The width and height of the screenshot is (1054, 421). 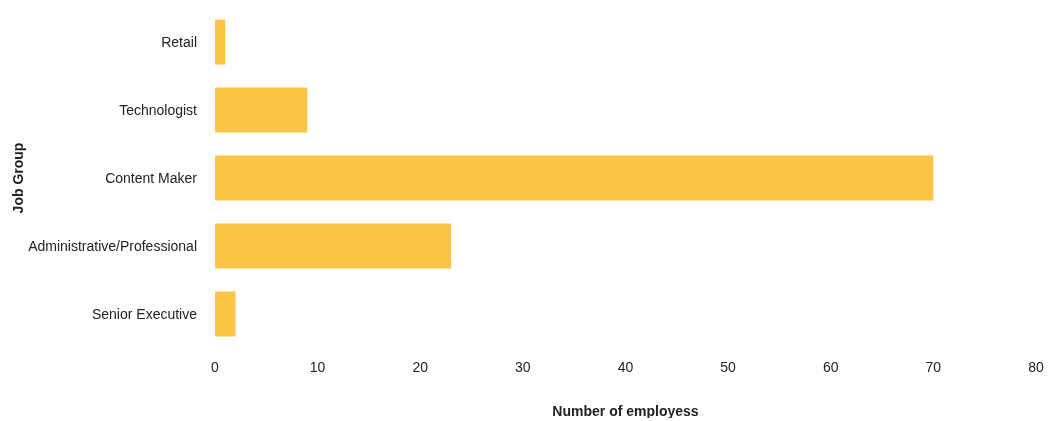 What do you see at coordinates (144, 313) in the screenshot?
I see `y-tick-label: Senior Executive` at bounding box center [144, 313].